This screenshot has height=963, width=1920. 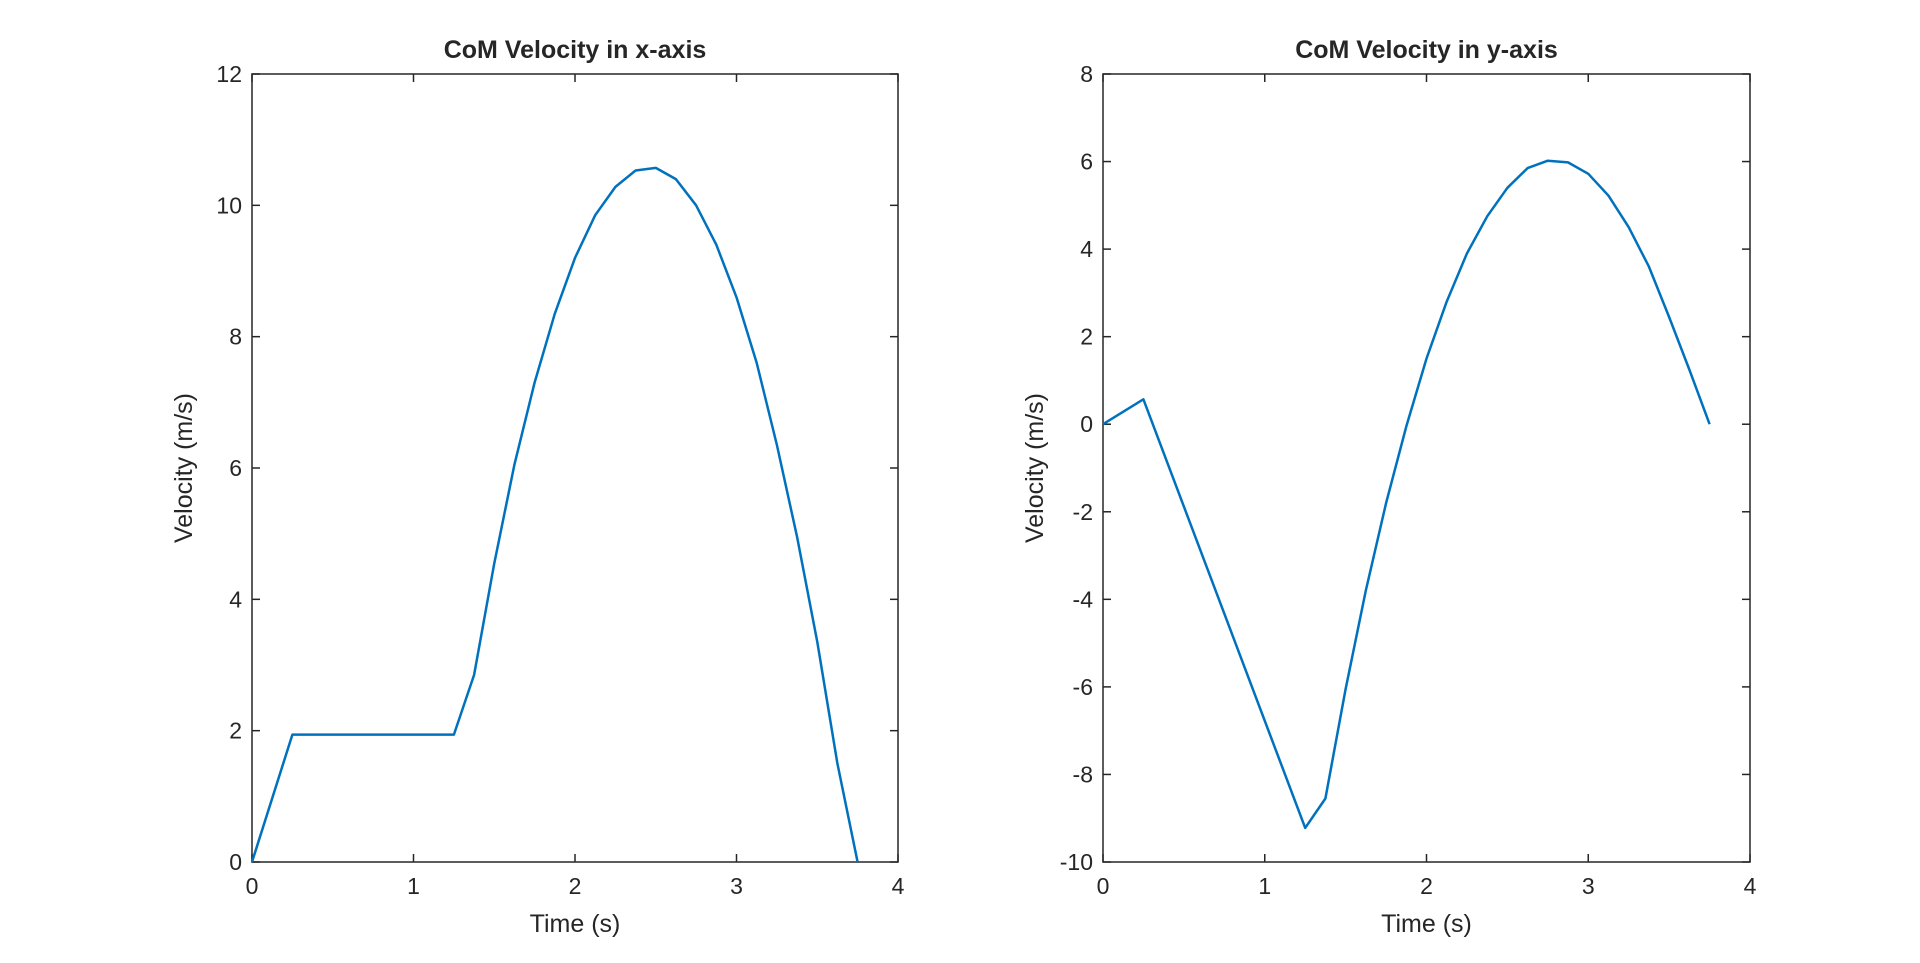 What do you see at coordinates (1035, 468) in the screenshot?
I see `plot-y-velocity-ylabel: Velocity (m/s)` at bounding box center [1035, 468].